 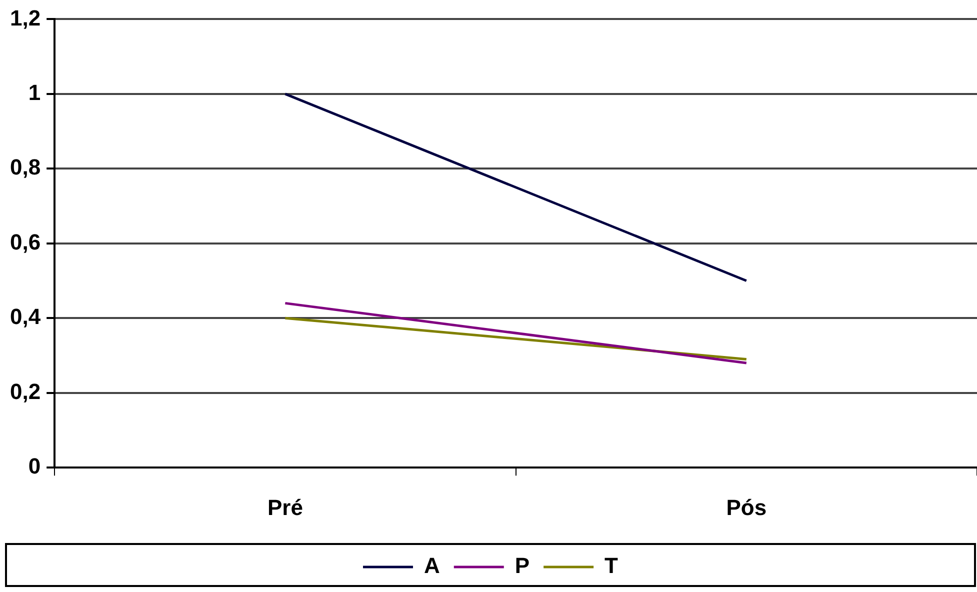 I want to click on y-tick-label: 0, so click(x=34, y=466).